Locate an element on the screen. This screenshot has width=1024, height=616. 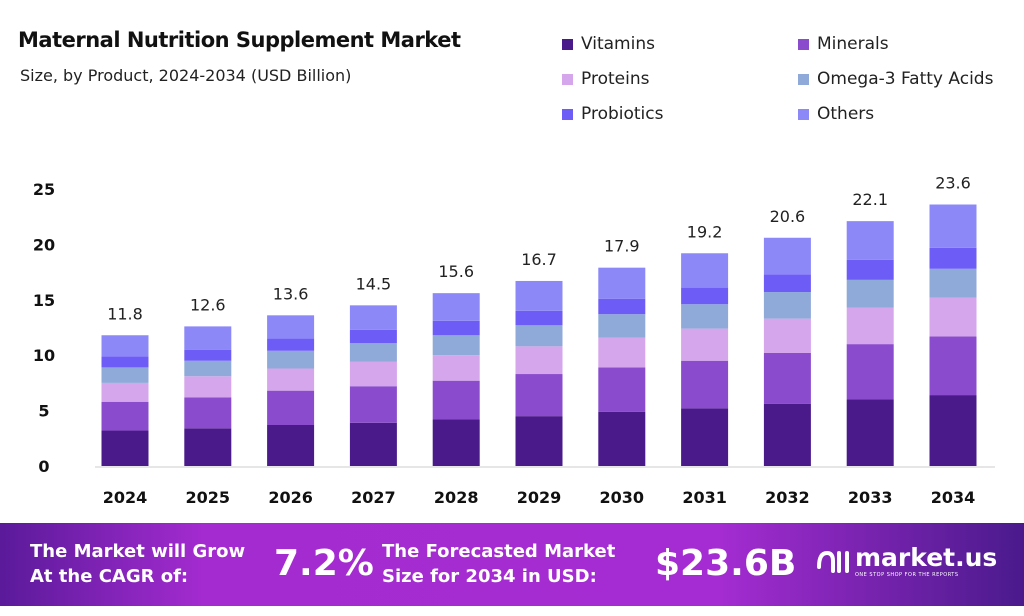
cagr-label-line1: The Market will Grow is located at coordinates (138, 551).